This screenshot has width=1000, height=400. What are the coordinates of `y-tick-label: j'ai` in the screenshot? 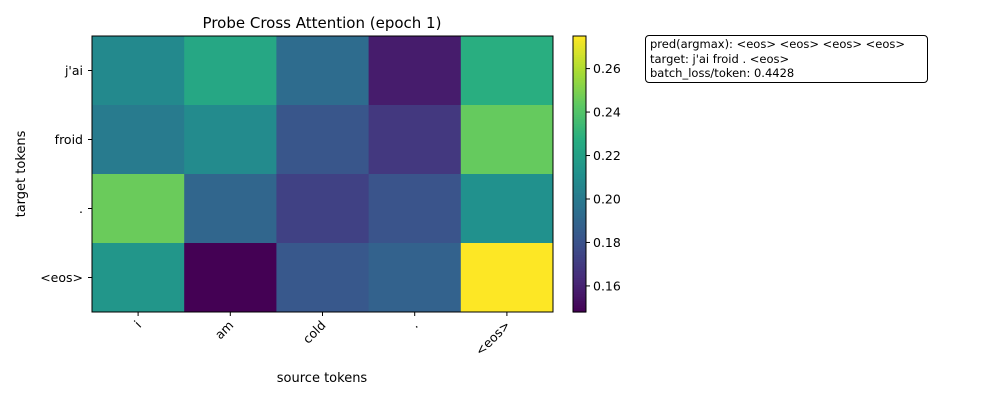 It's located at (73, 70).